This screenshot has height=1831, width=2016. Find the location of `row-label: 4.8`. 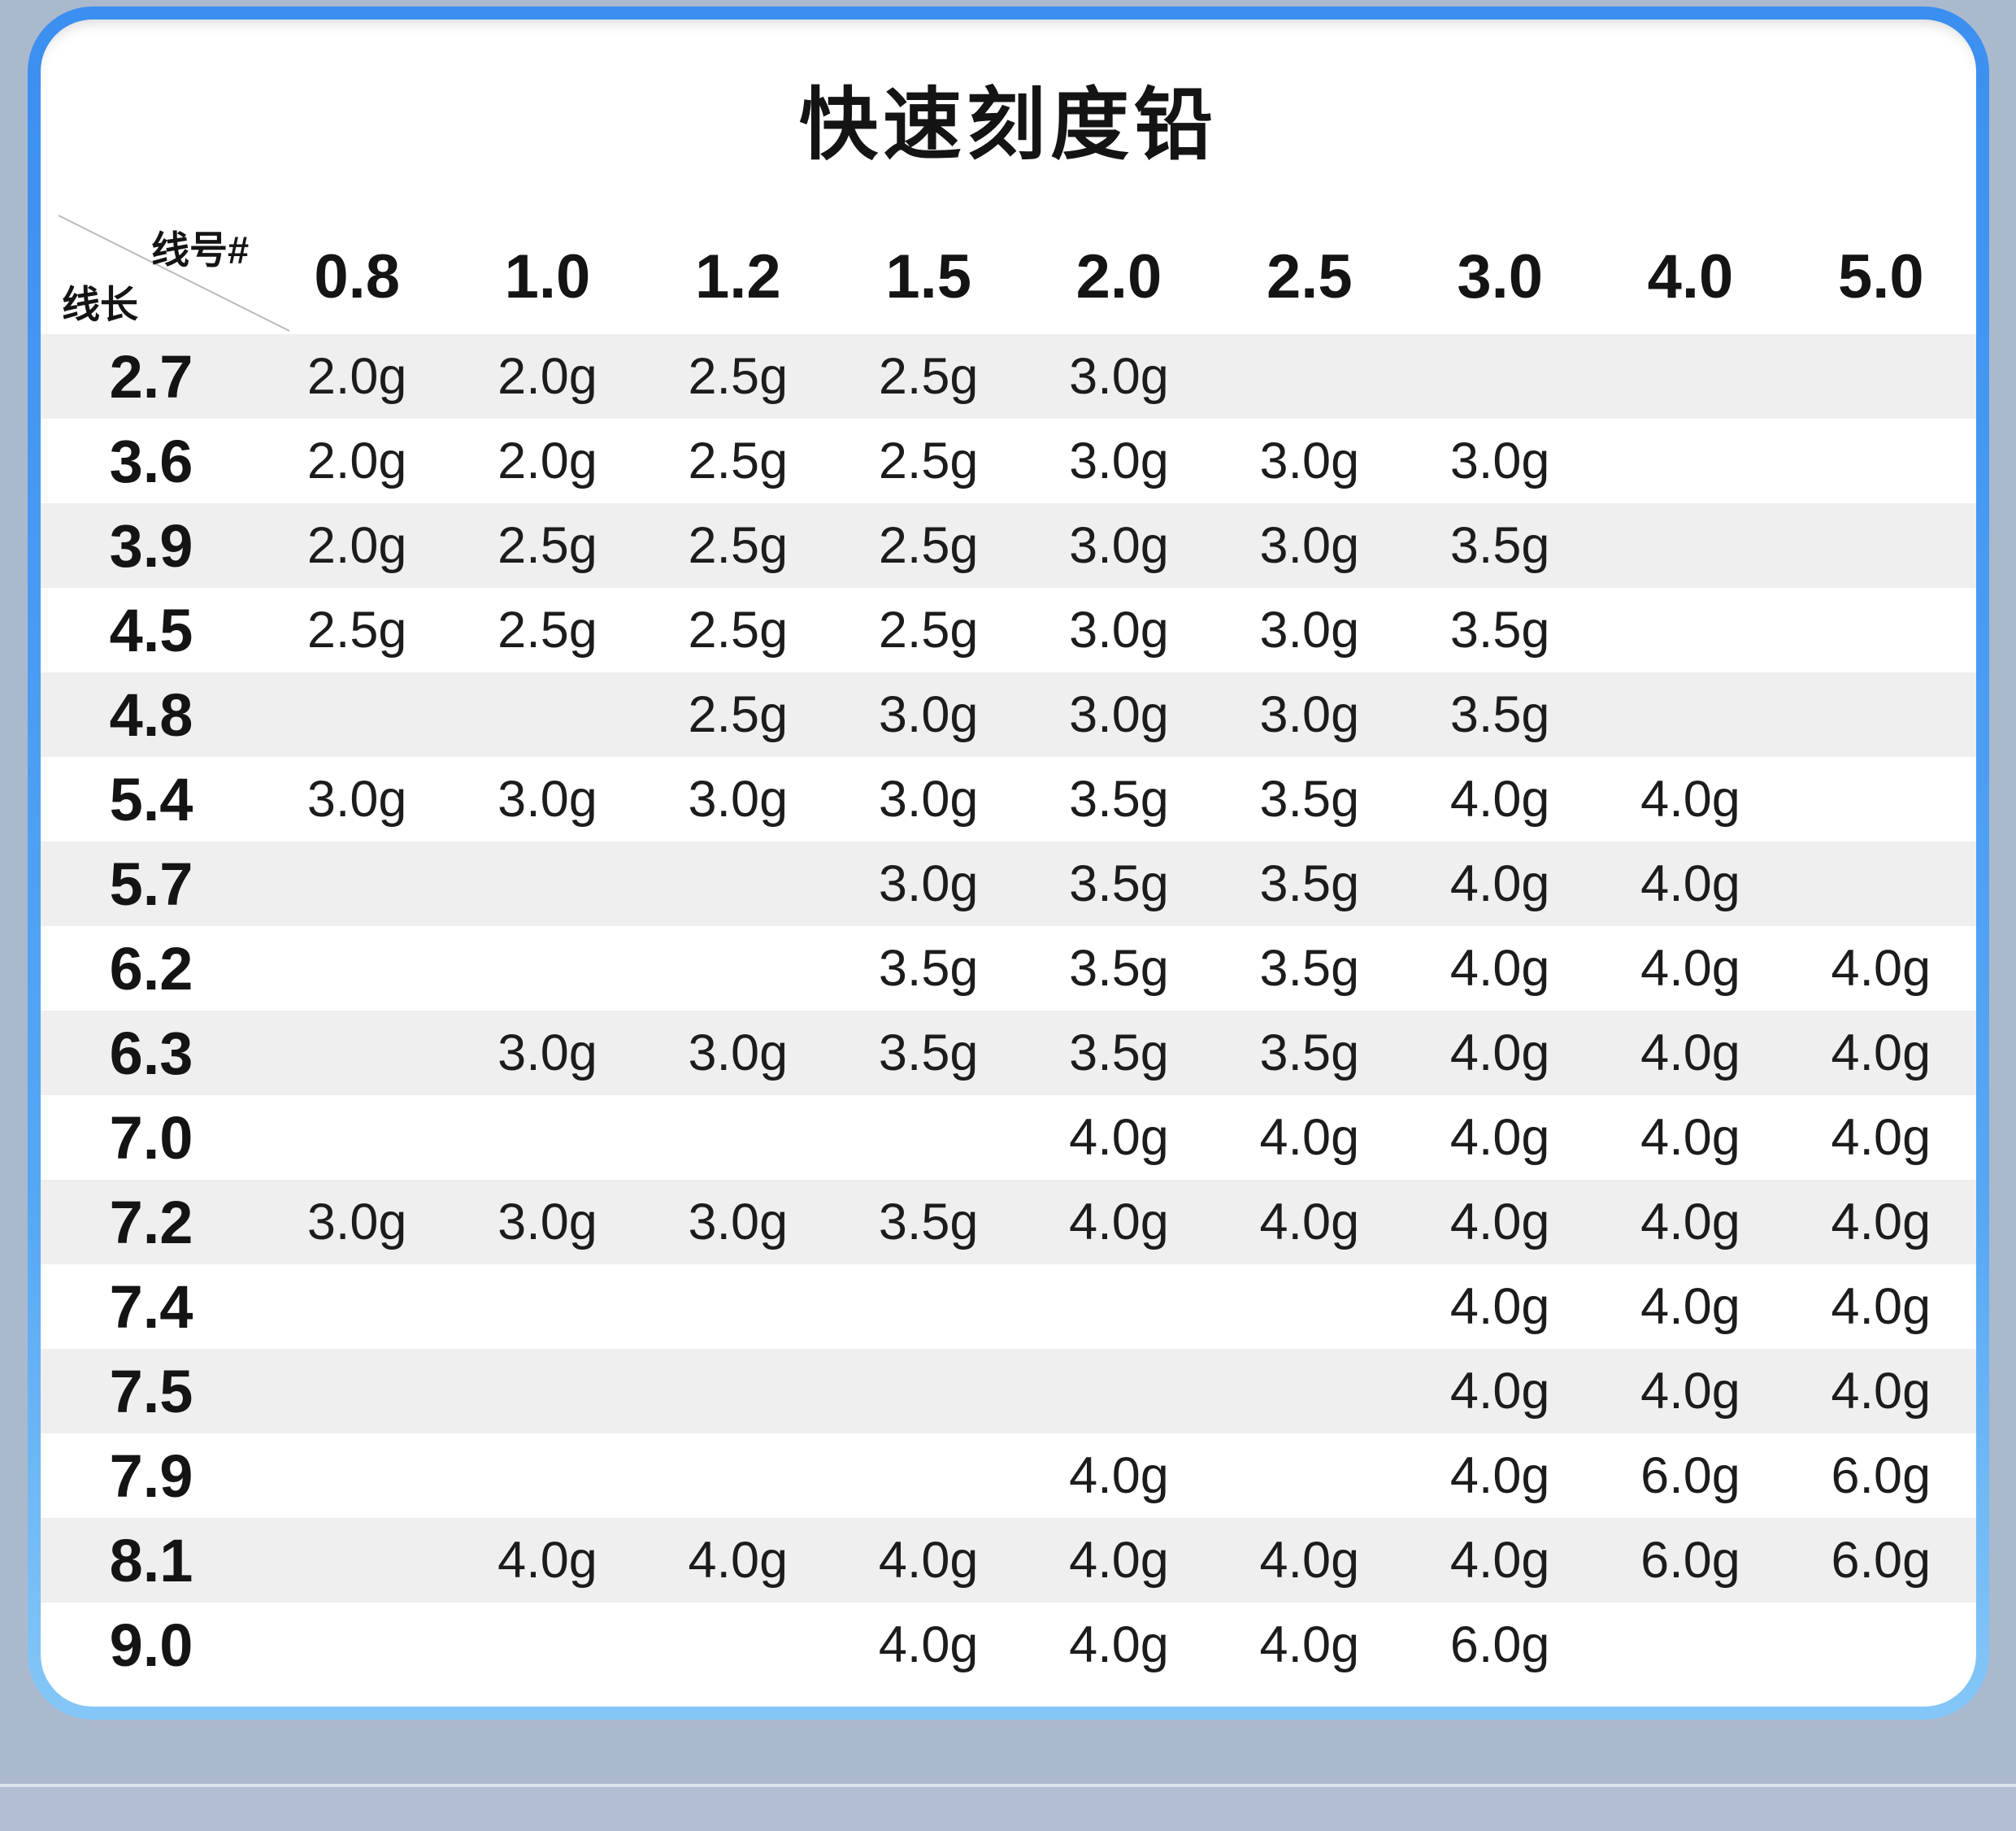

row-label: 4.8 is located at coordinates (151, 715).